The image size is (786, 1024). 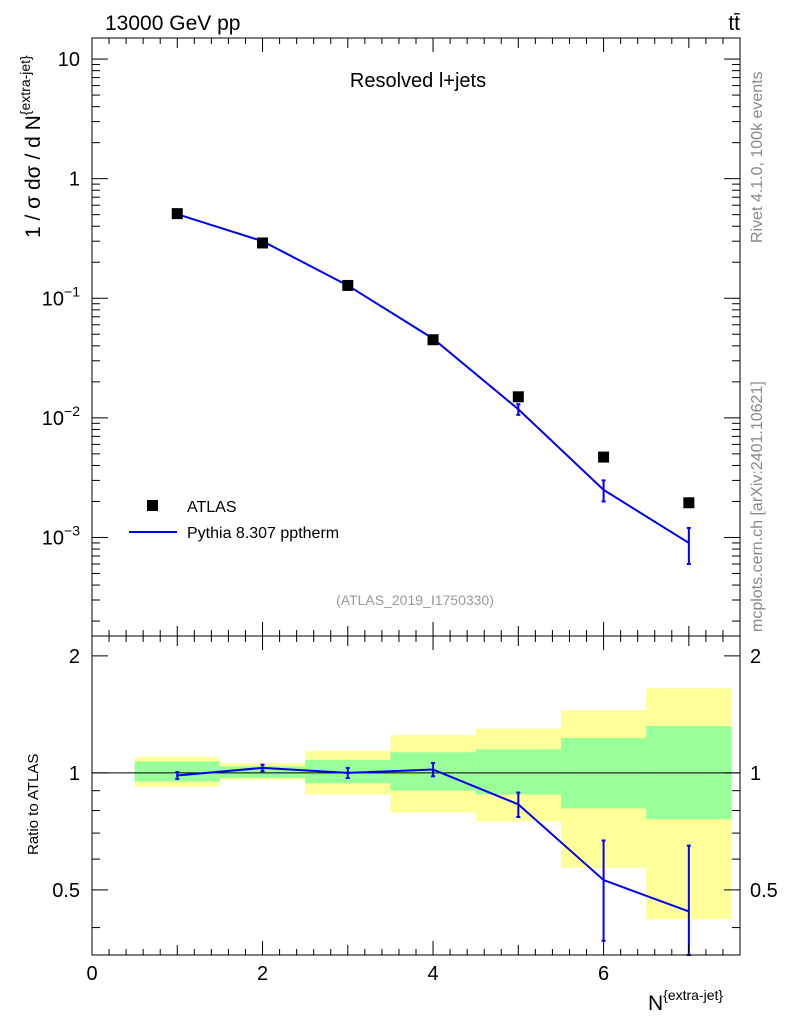 I want to click on legend-atlas-label: ATLAS, so click(x=212, y=507).